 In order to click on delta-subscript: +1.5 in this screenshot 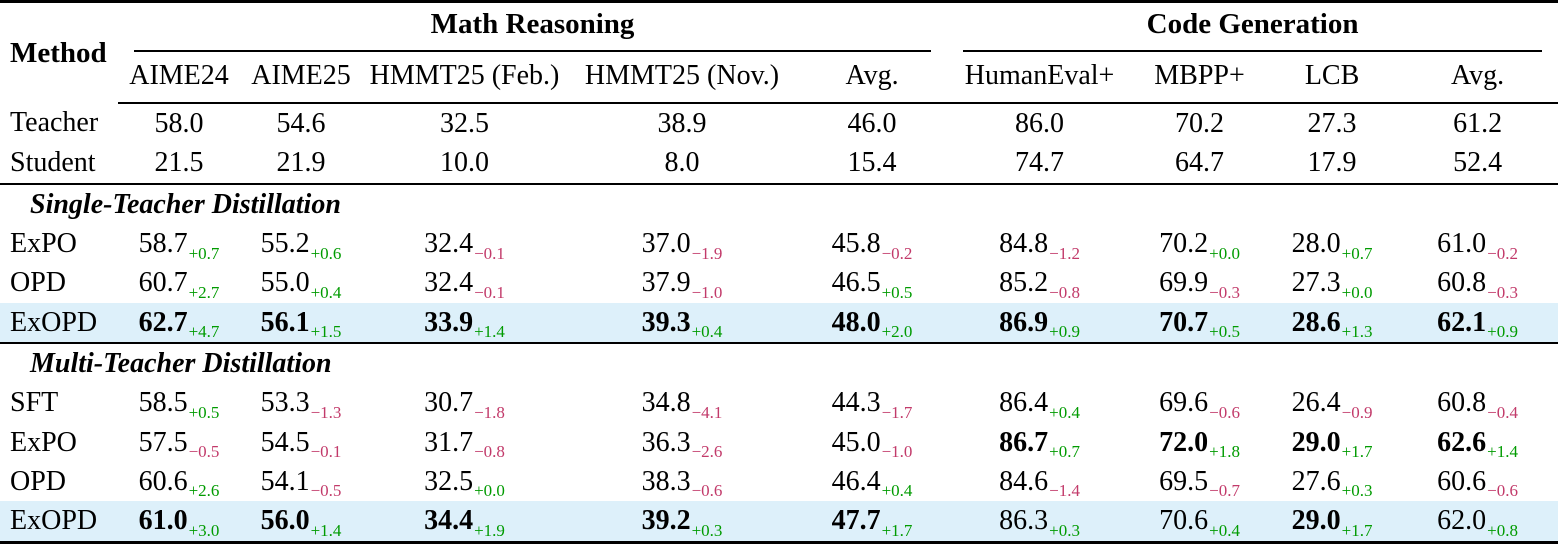, I will do `click(326, 332)`.